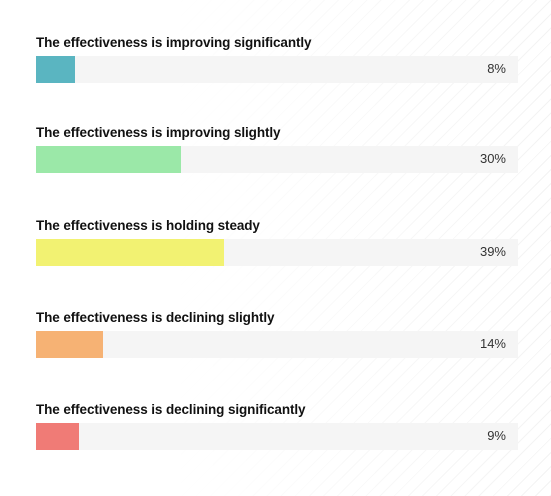  I want to click on bar-label: The effectiveness is declining slightly, so click(155, 317).